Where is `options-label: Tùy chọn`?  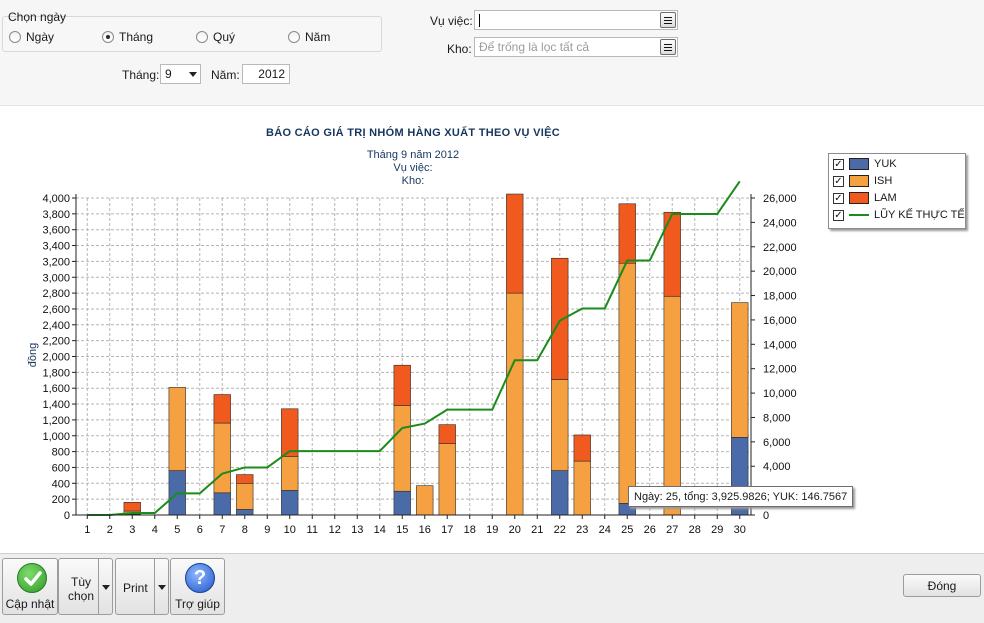
options-label: Tùy chọn is located at coordinates (81, 589).